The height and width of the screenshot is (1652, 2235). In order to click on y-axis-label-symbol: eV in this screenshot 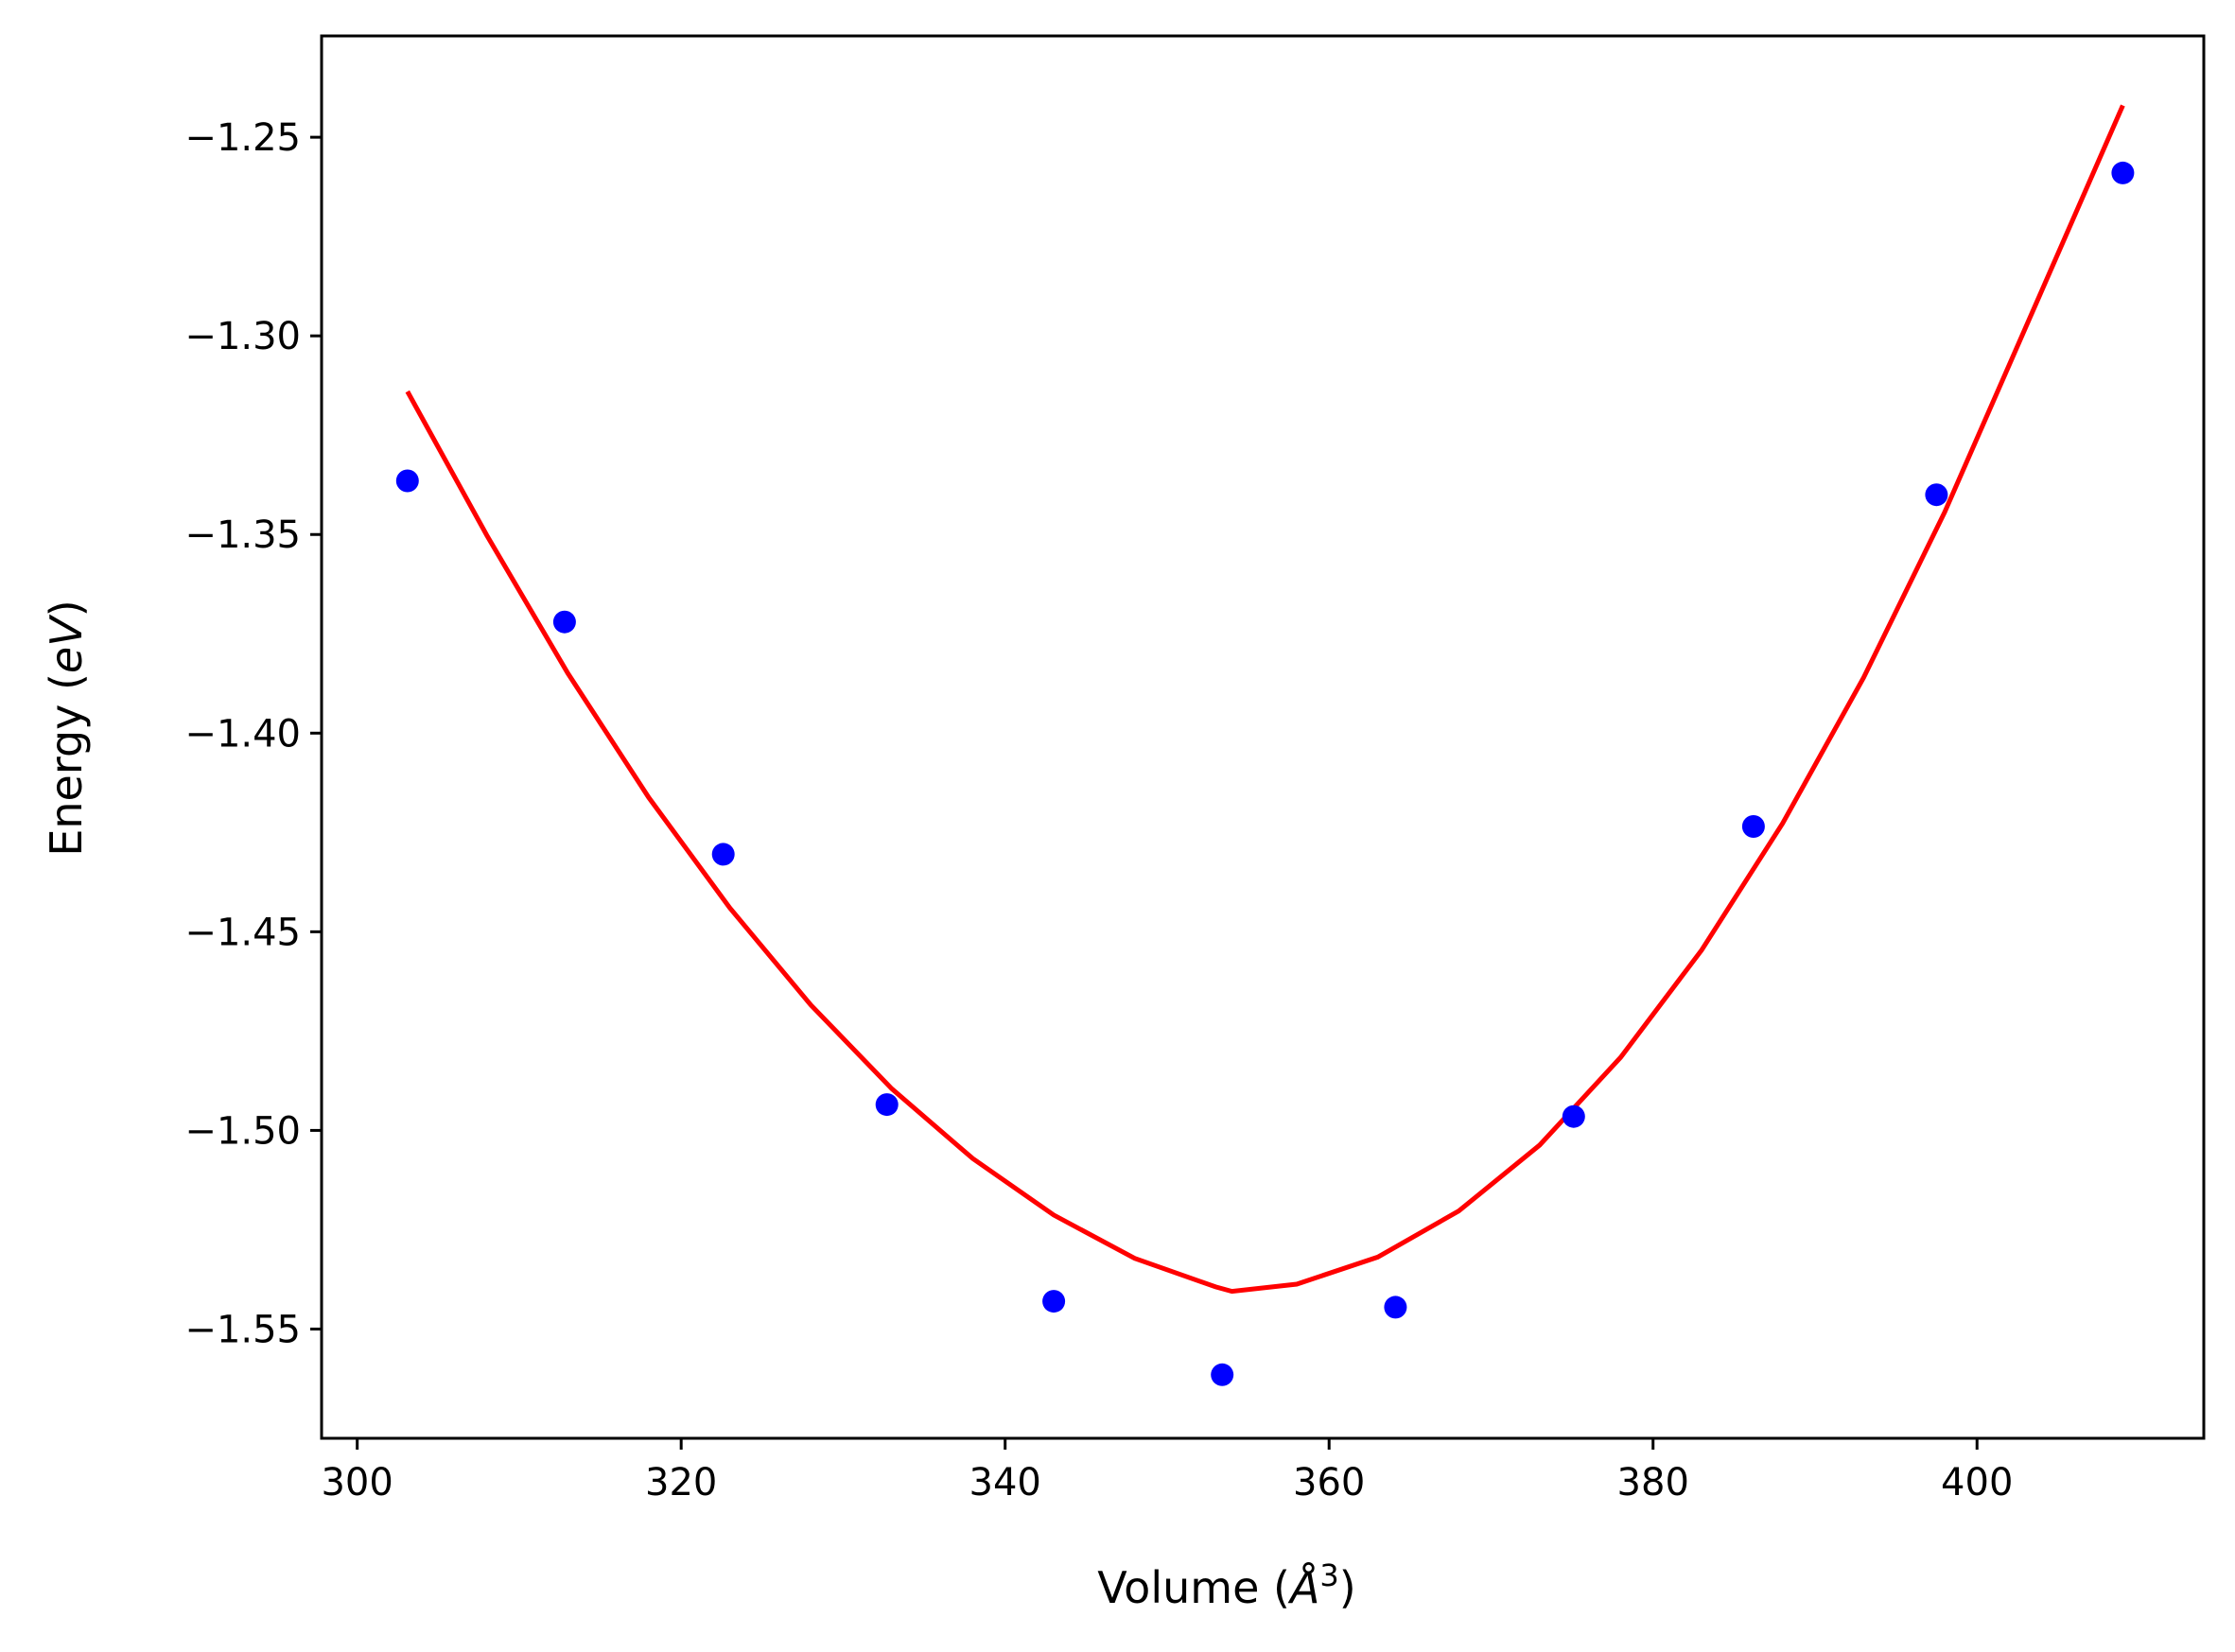, I will do `click(66, 644)`.